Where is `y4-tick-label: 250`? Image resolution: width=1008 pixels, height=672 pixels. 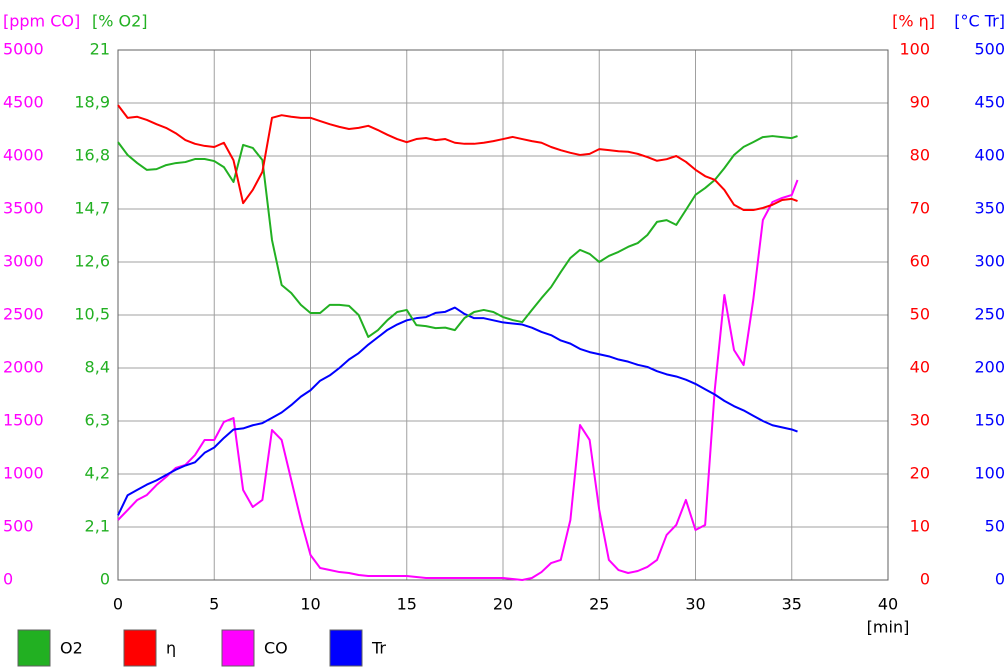
y4-tick-label: 250 is located at coordinates (989, 314).